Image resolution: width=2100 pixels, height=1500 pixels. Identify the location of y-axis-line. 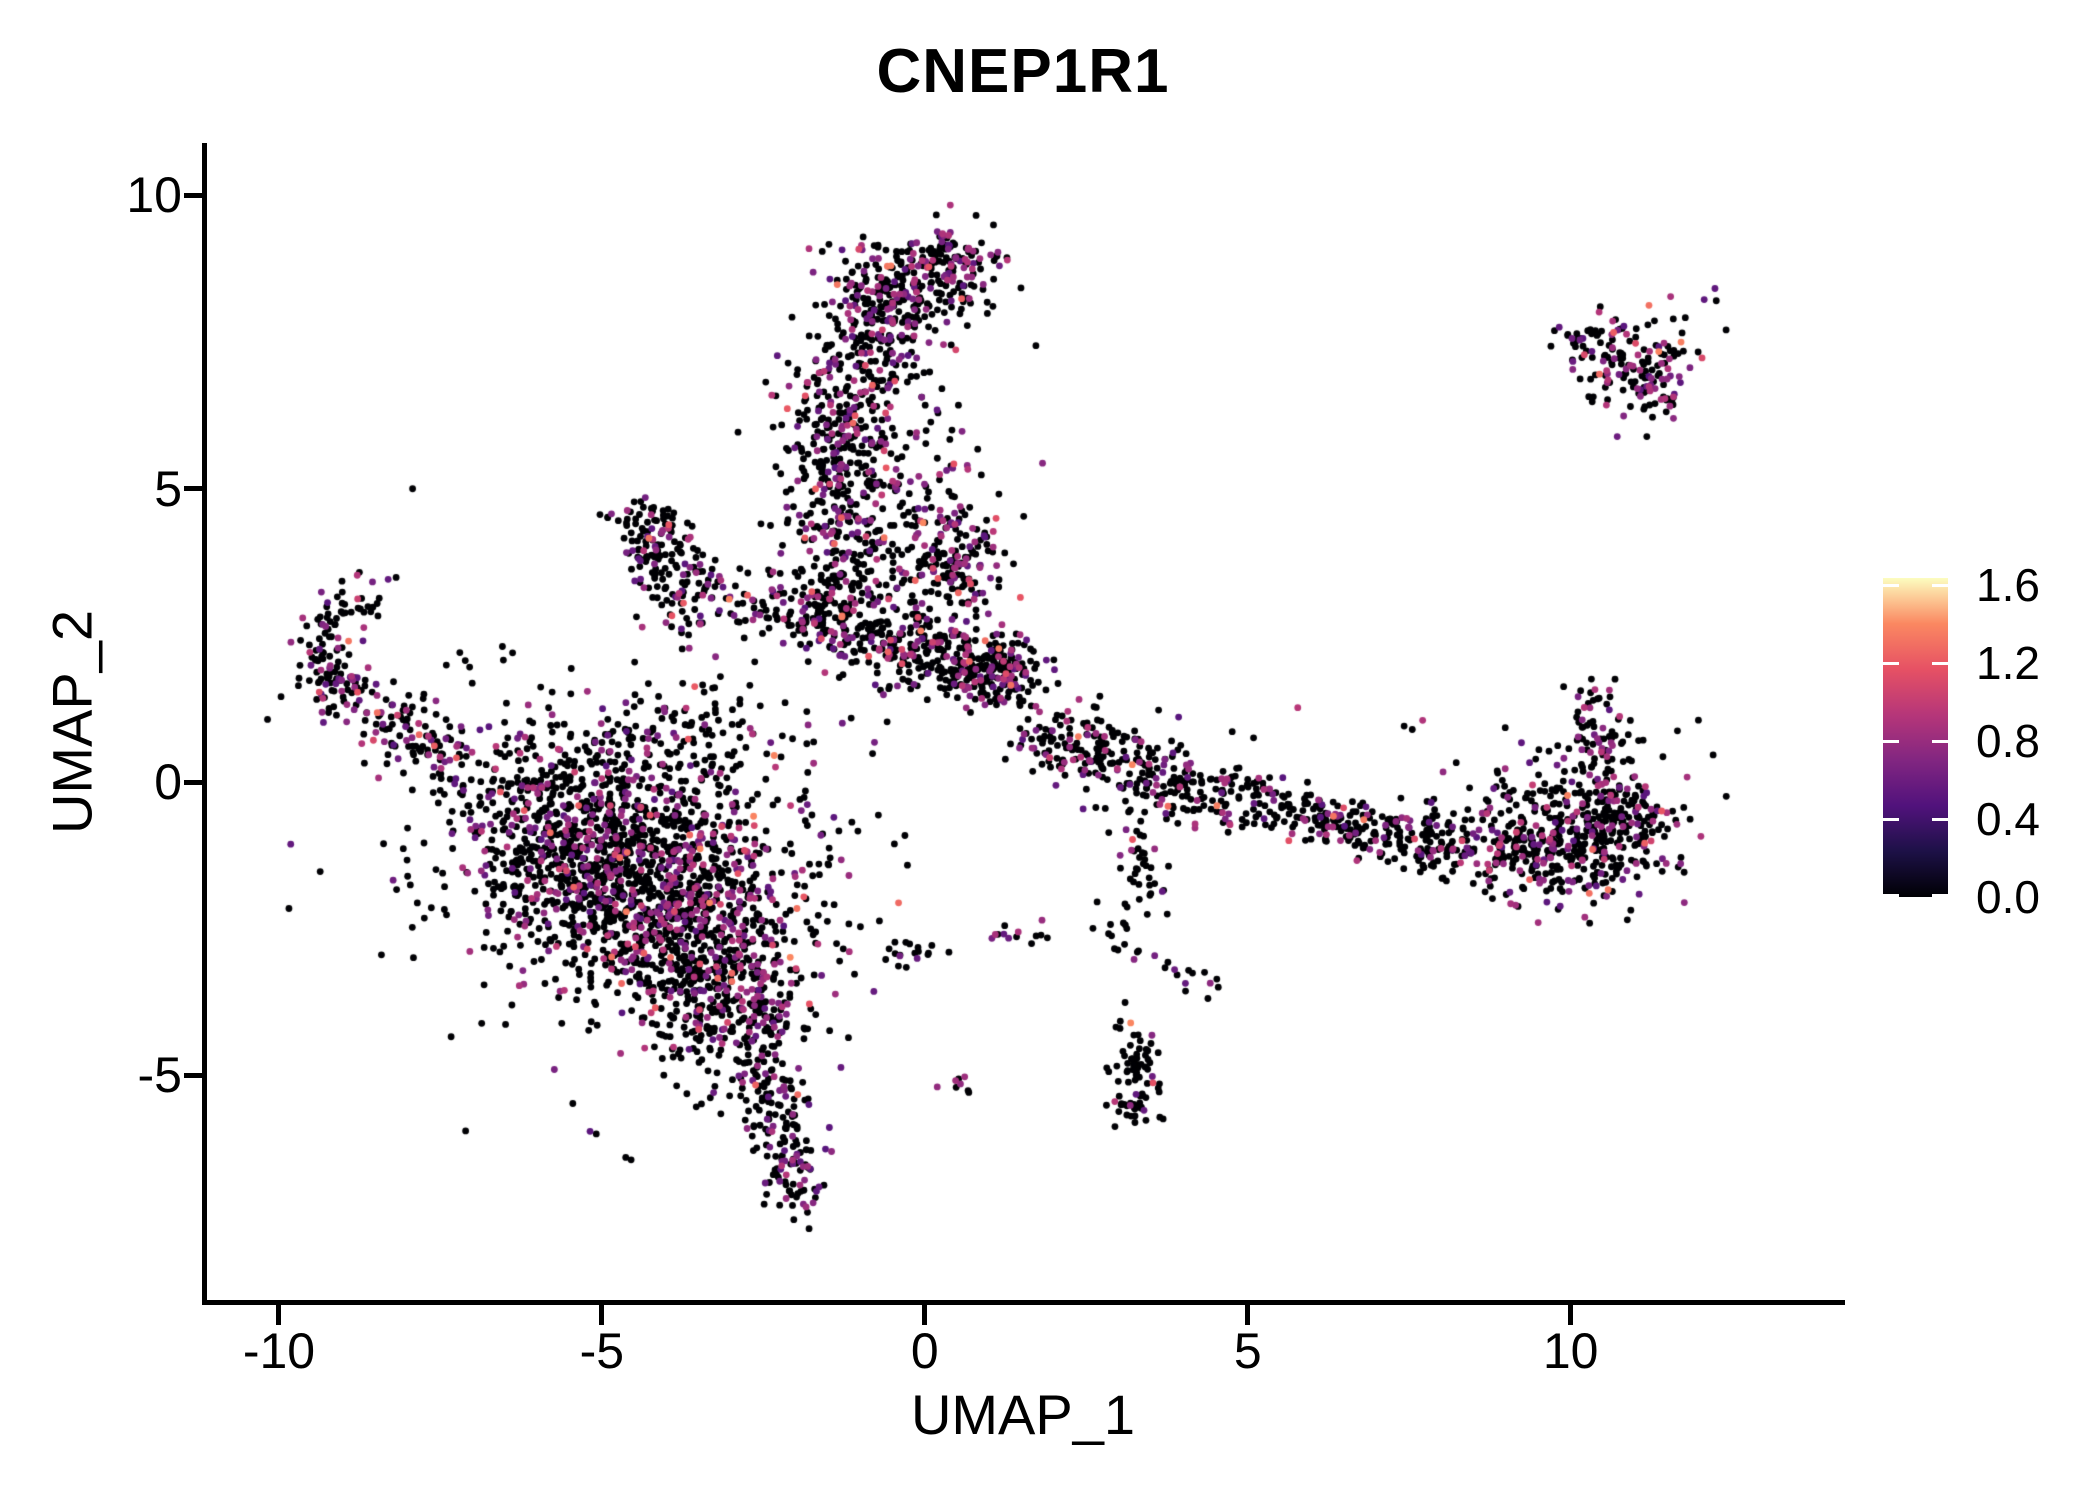
(204, 724).